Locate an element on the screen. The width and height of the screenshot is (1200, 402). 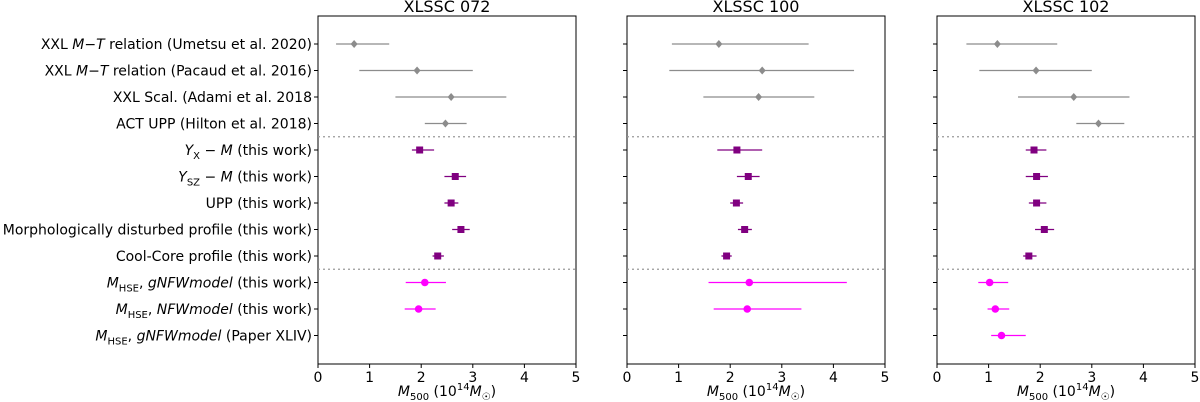
row-label-12: MHSE, gNFWmodel (Paper XLIV) is located at coordinates (203, 338).